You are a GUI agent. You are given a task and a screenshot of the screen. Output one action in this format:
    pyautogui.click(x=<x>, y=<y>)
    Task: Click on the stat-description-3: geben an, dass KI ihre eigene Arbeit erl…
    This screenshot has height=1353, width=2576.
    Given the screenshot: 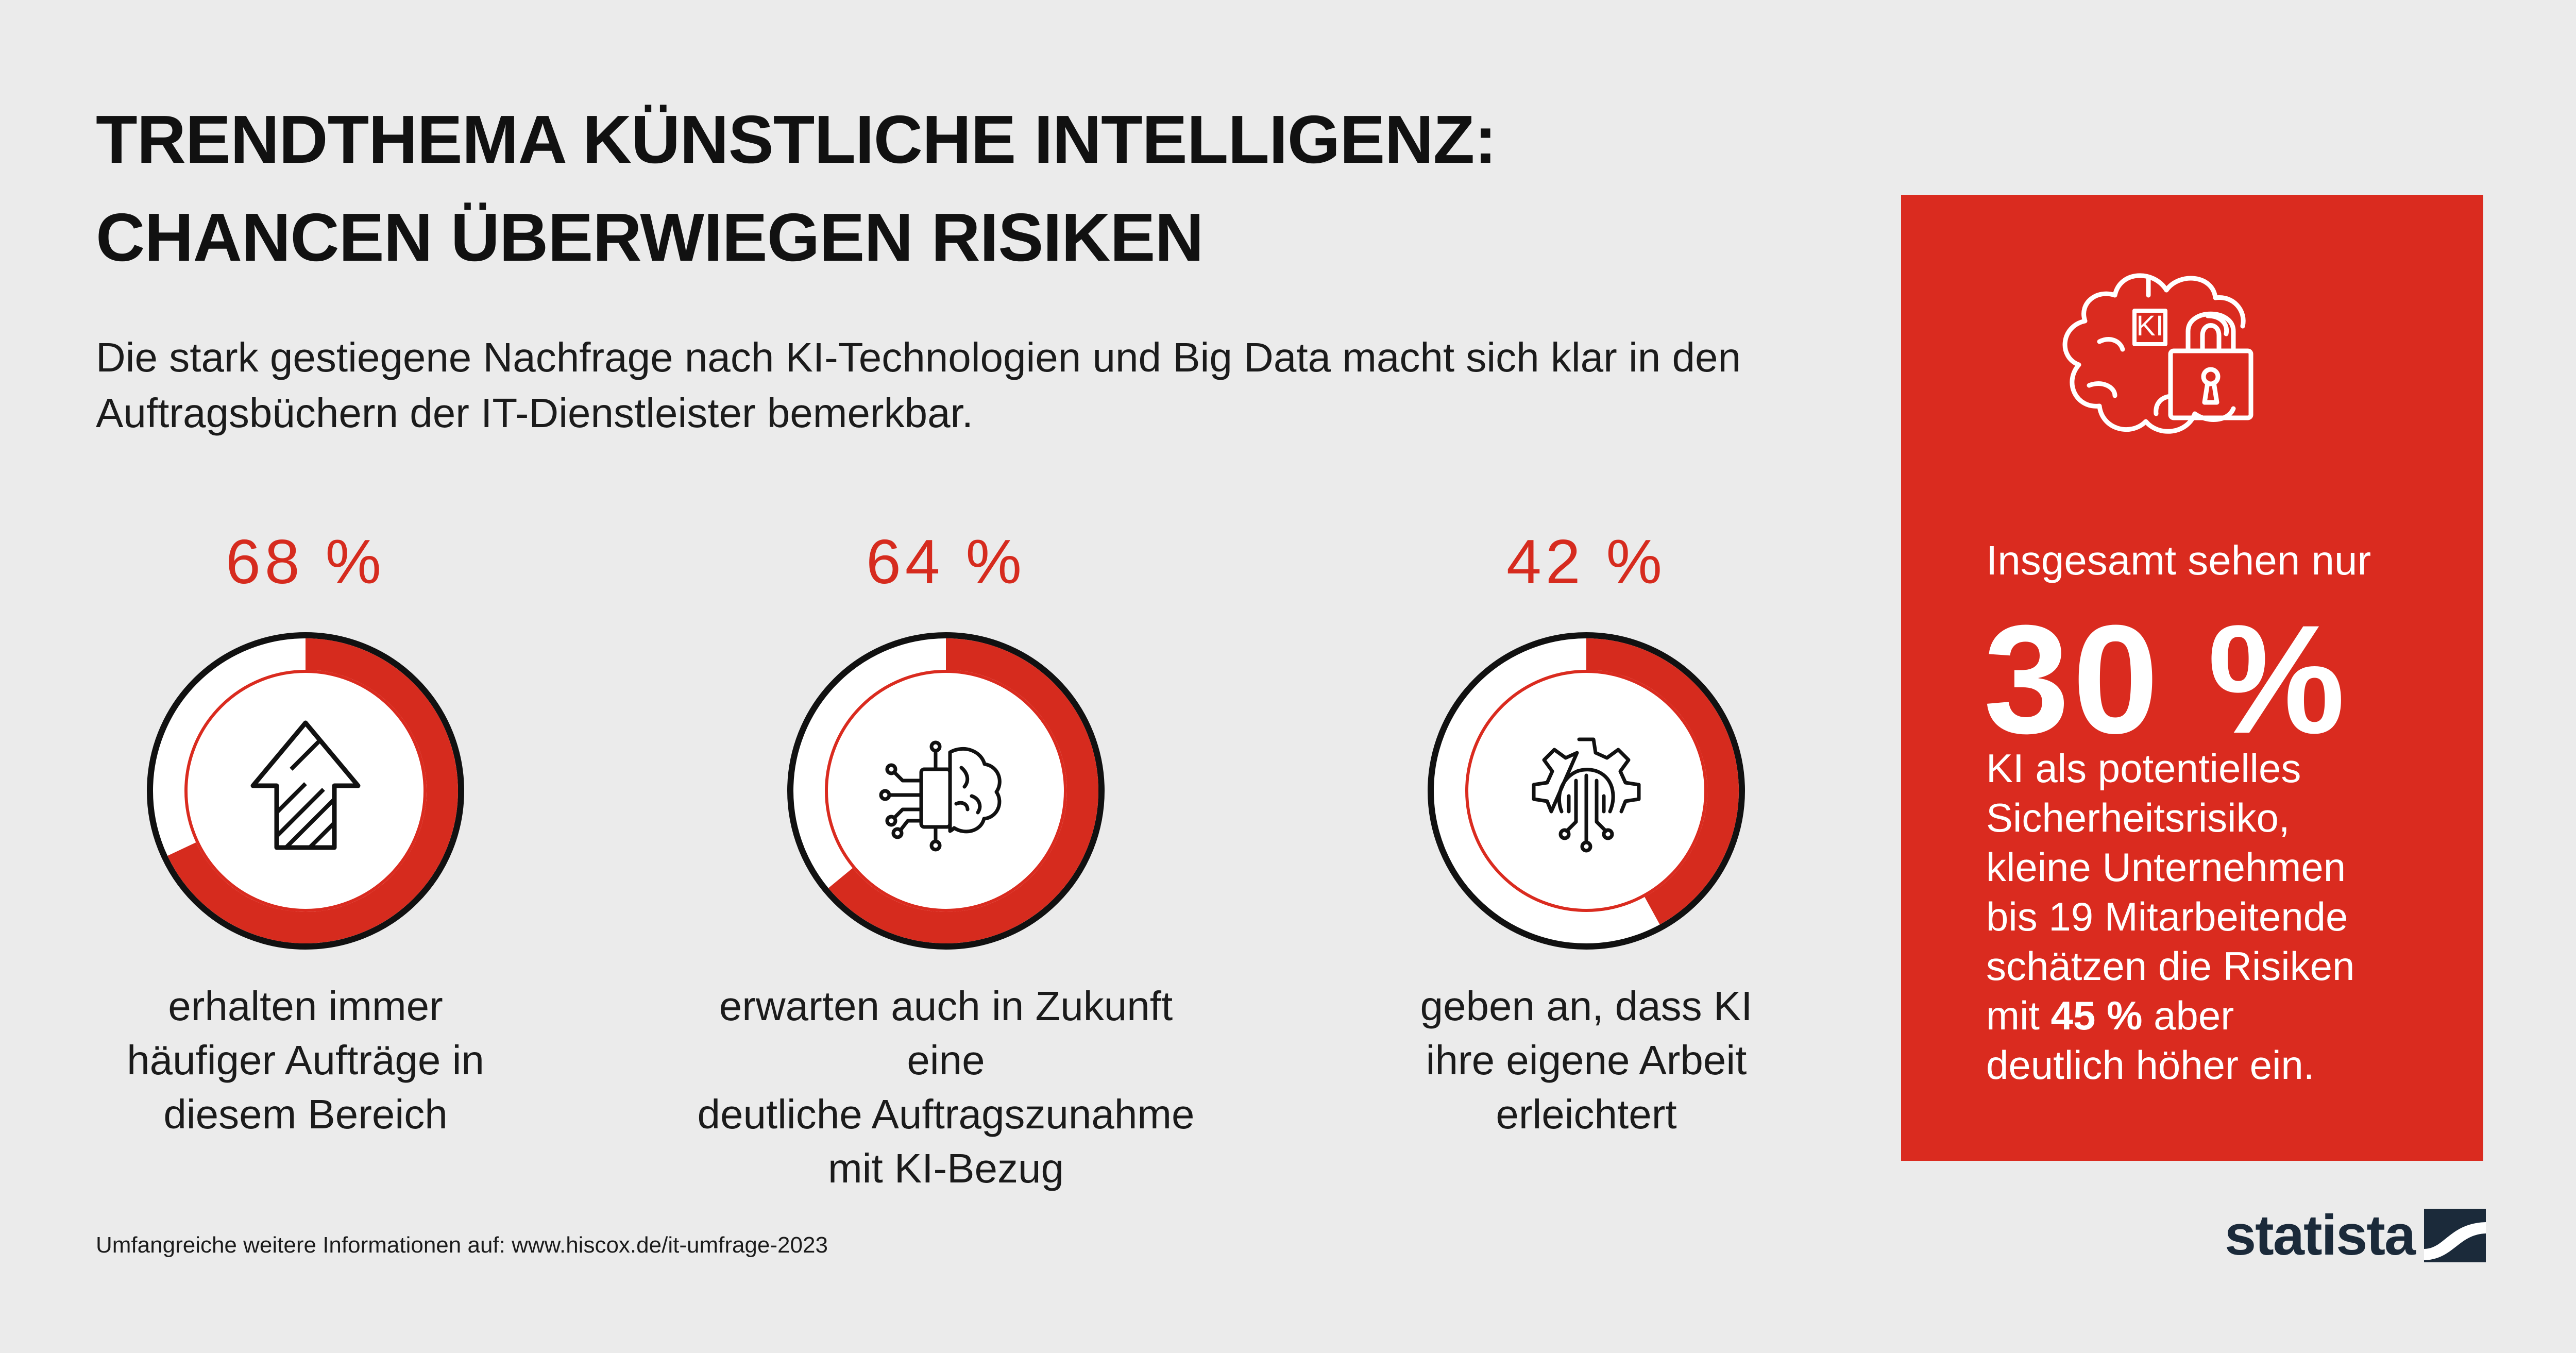 What is the action you would take?
    pyautogui.click(x=1586, y=1060)
    